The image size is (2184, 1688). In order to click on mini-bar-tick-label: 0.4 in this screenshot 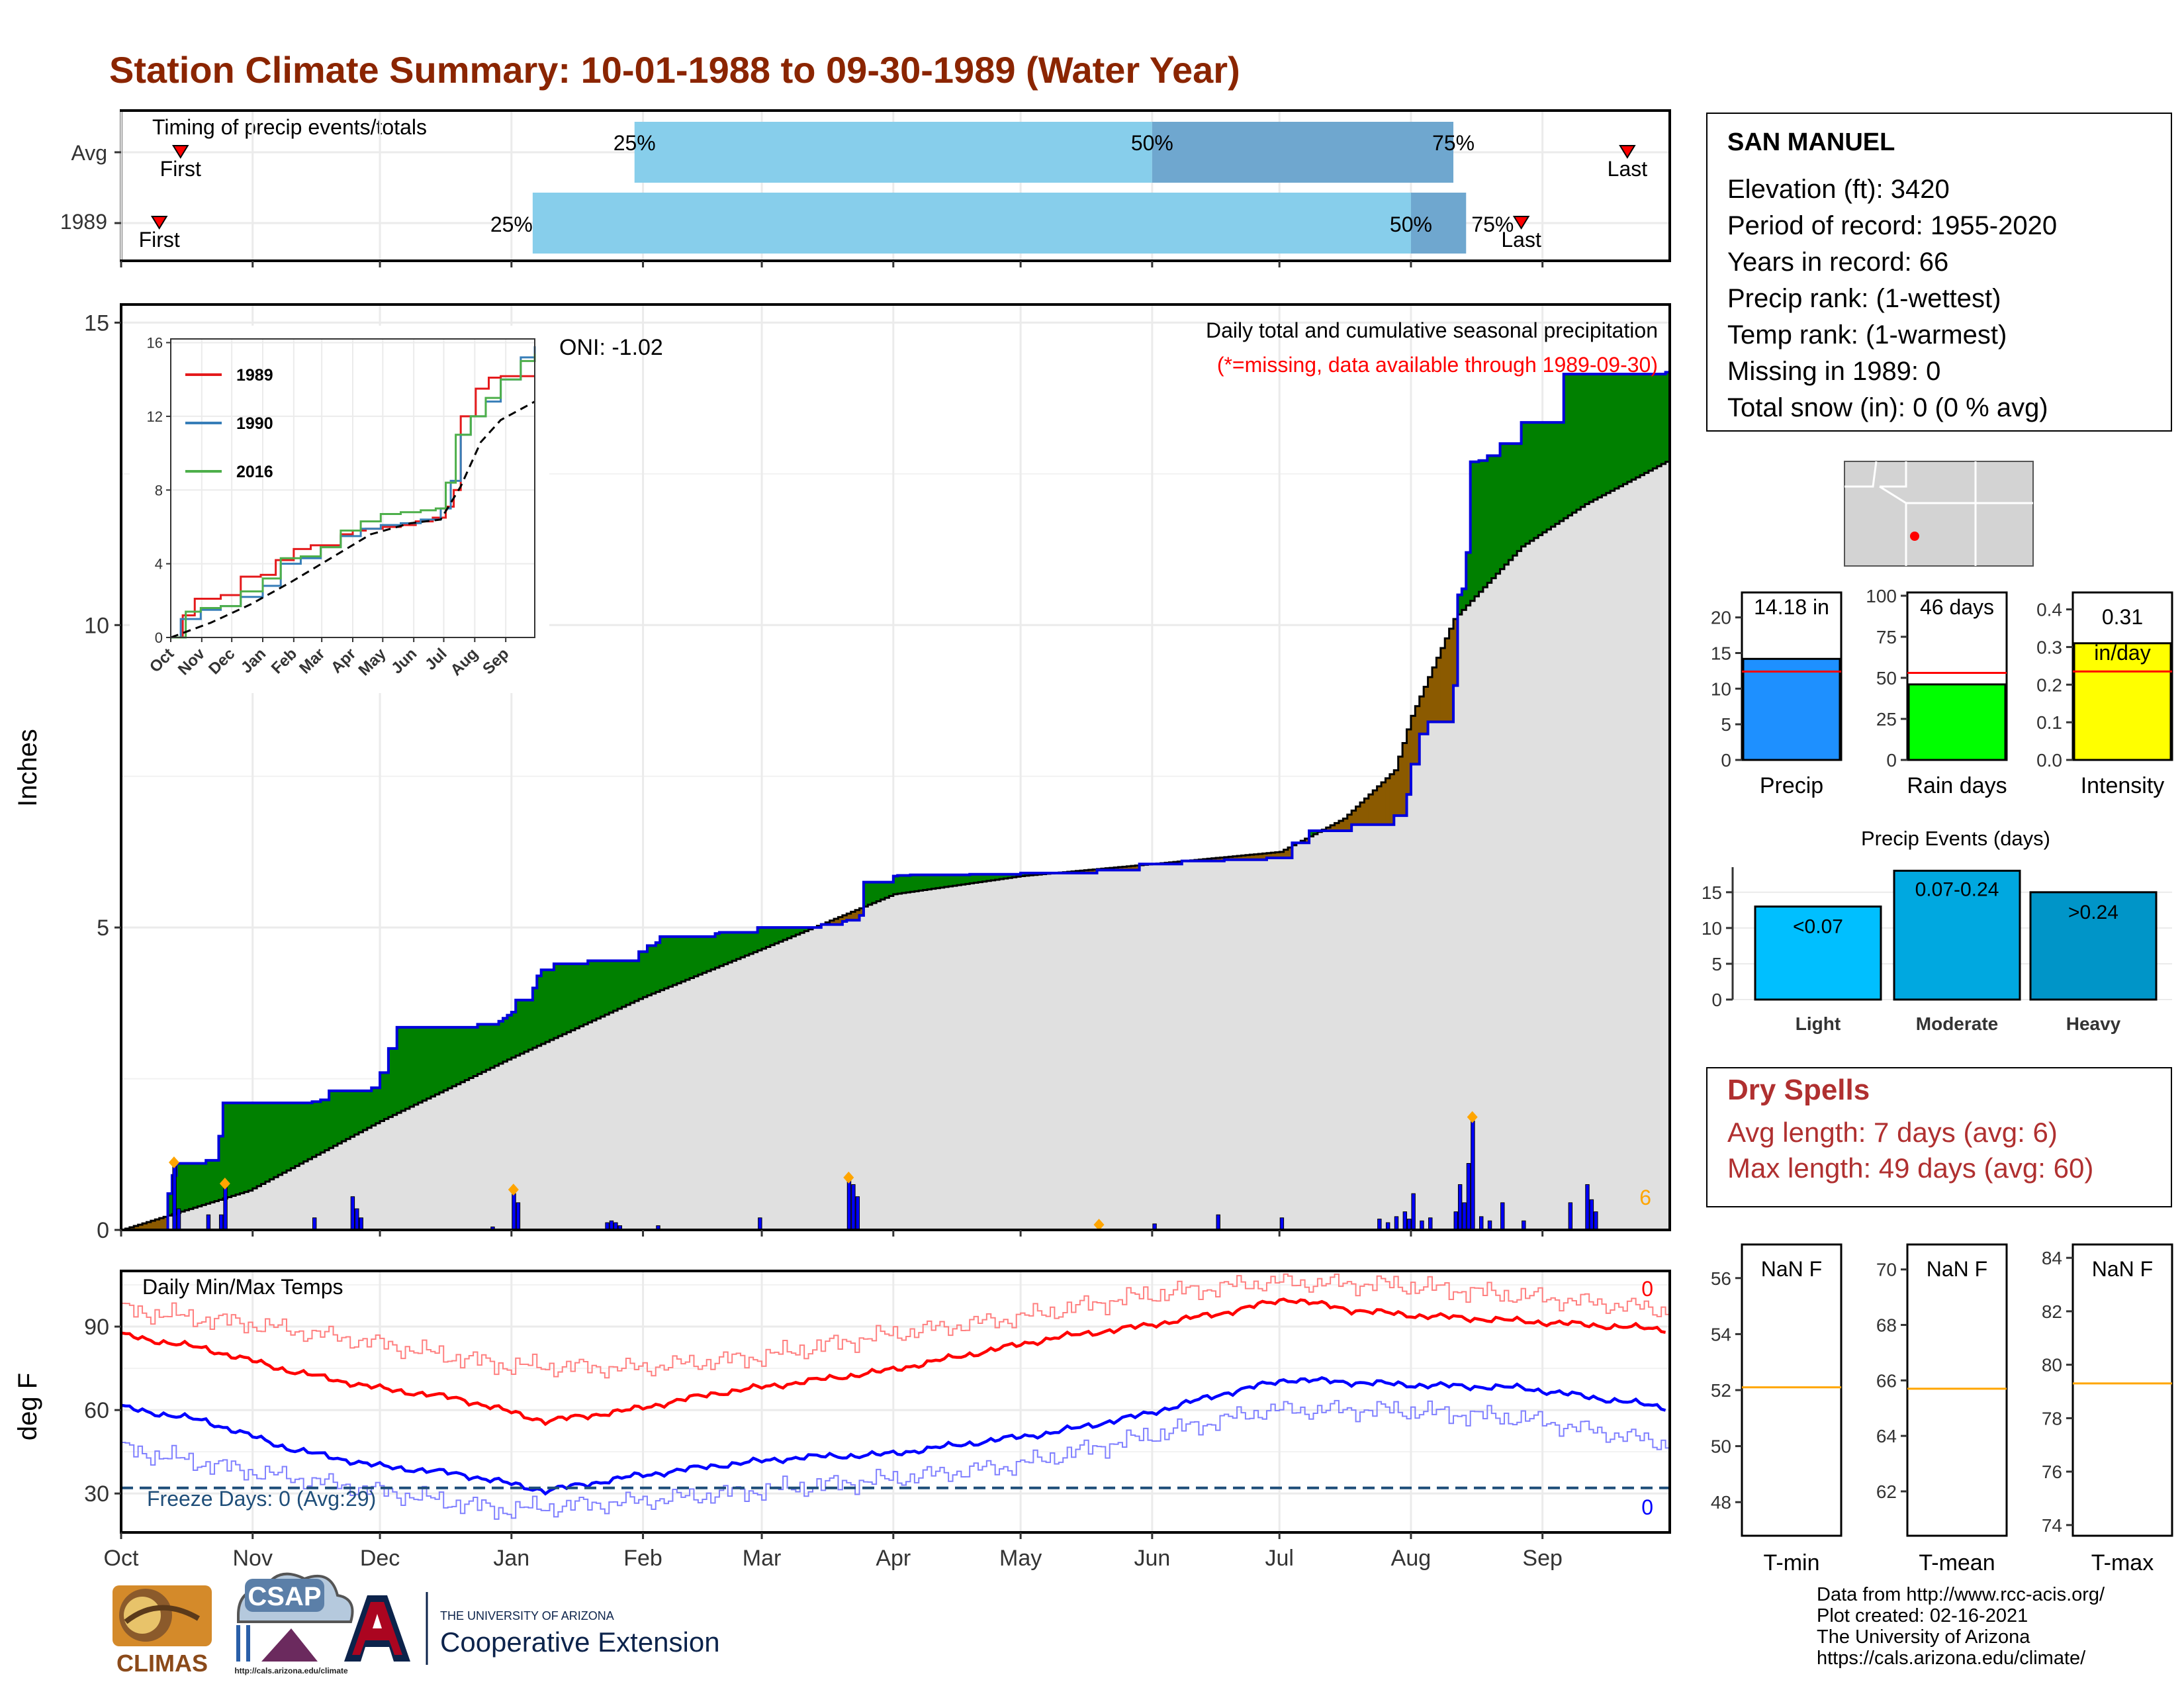, I will do `click(2049, 610)`.